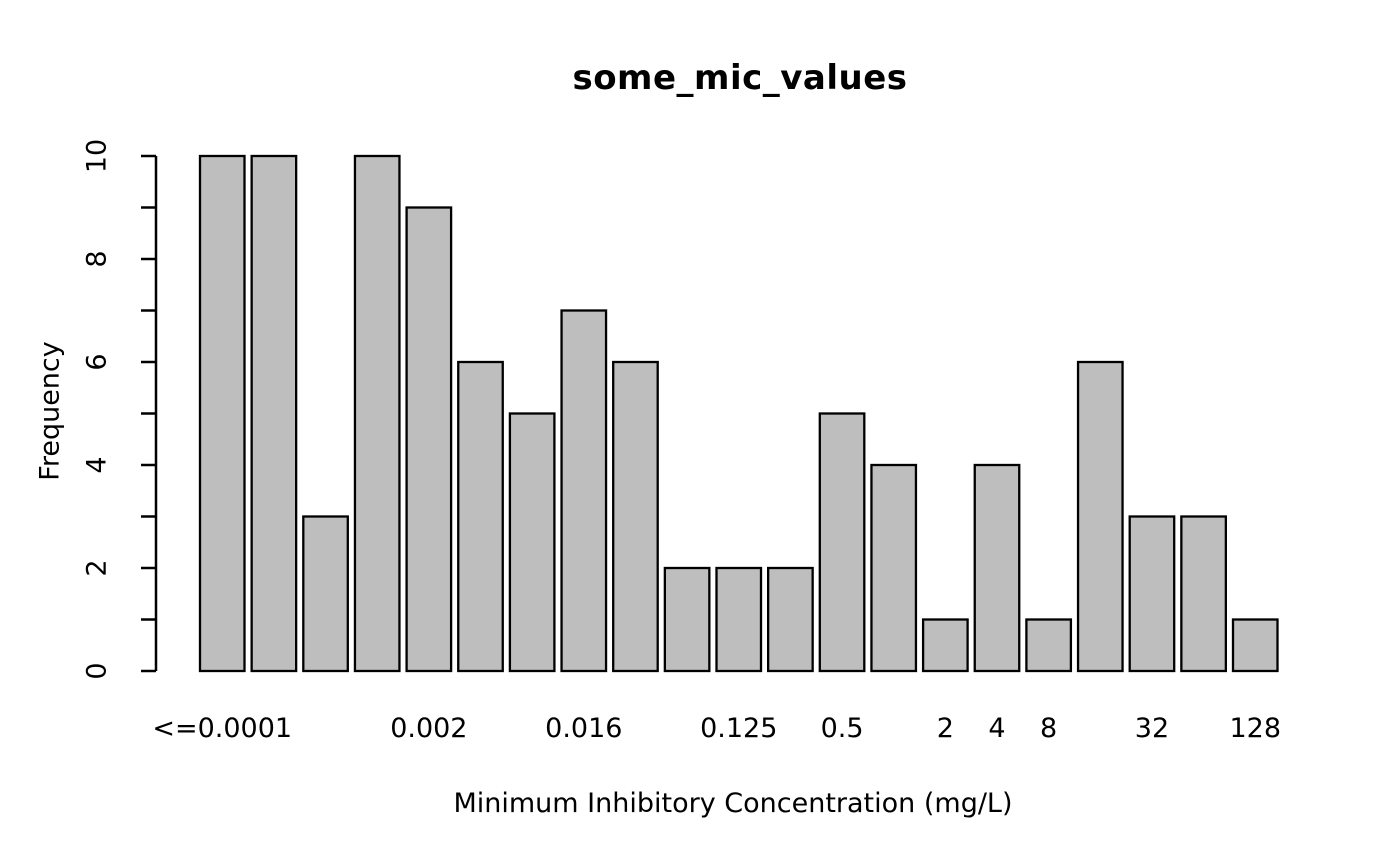 This screenshot has width=1400, height=866. Describe the element at coordinates (97, 670) in the screenshot. I see `y-tick-label: 0` at that location.